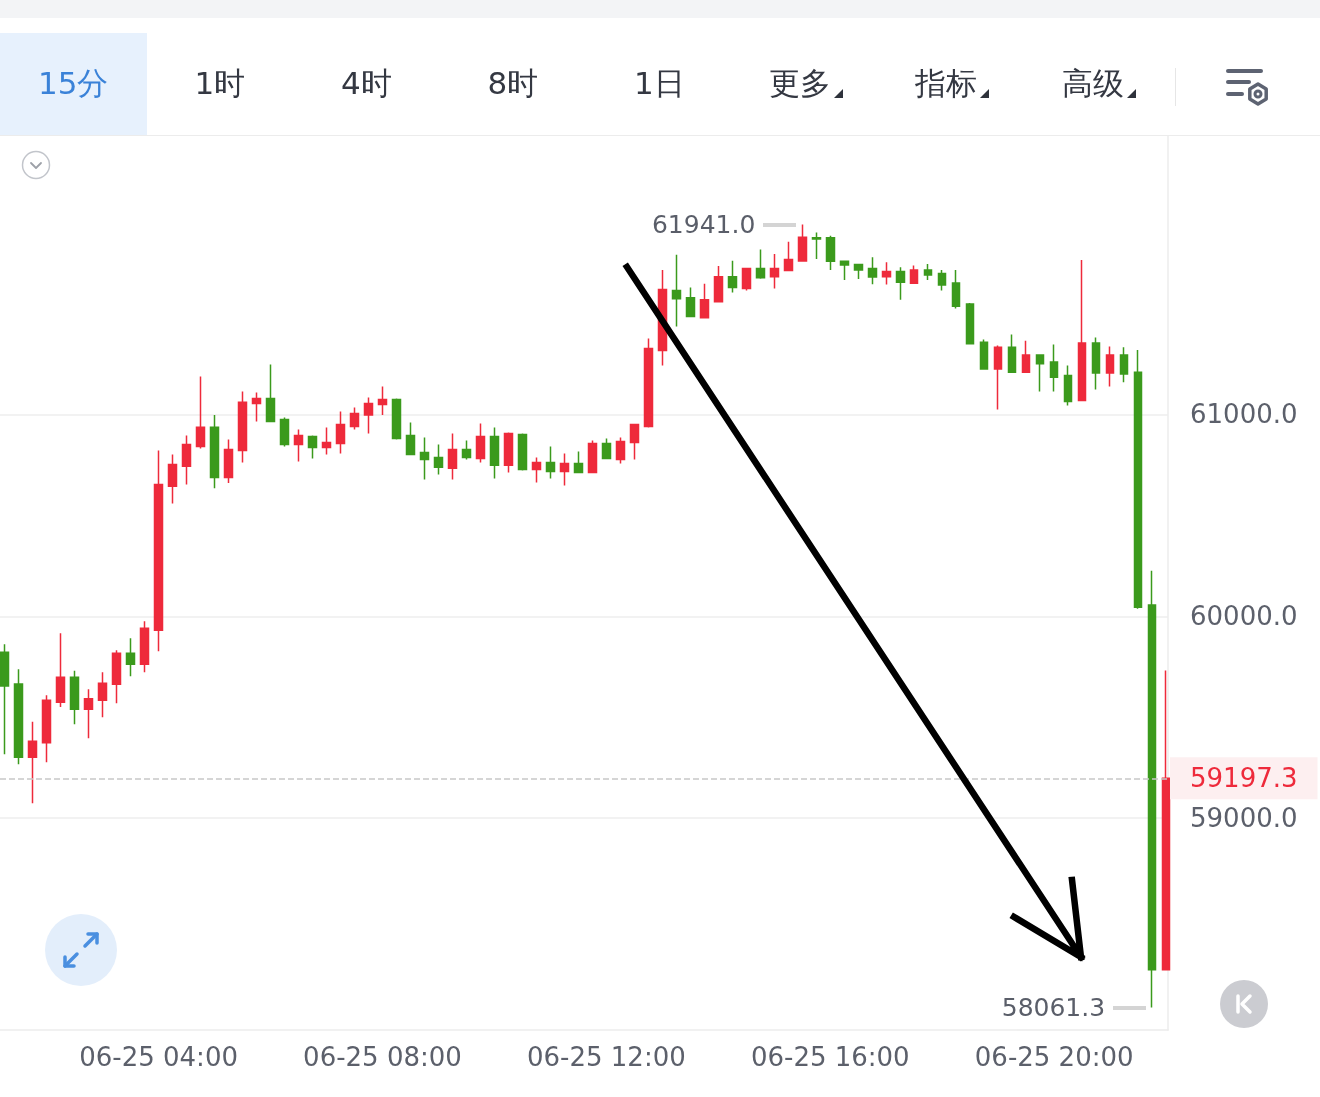 The width and height of the screenshot is (1320, 1097). What do you see at coordinates (513, 83) in the screenshot?
I see `tab-label: 8时` at bounding box center [513, 83].